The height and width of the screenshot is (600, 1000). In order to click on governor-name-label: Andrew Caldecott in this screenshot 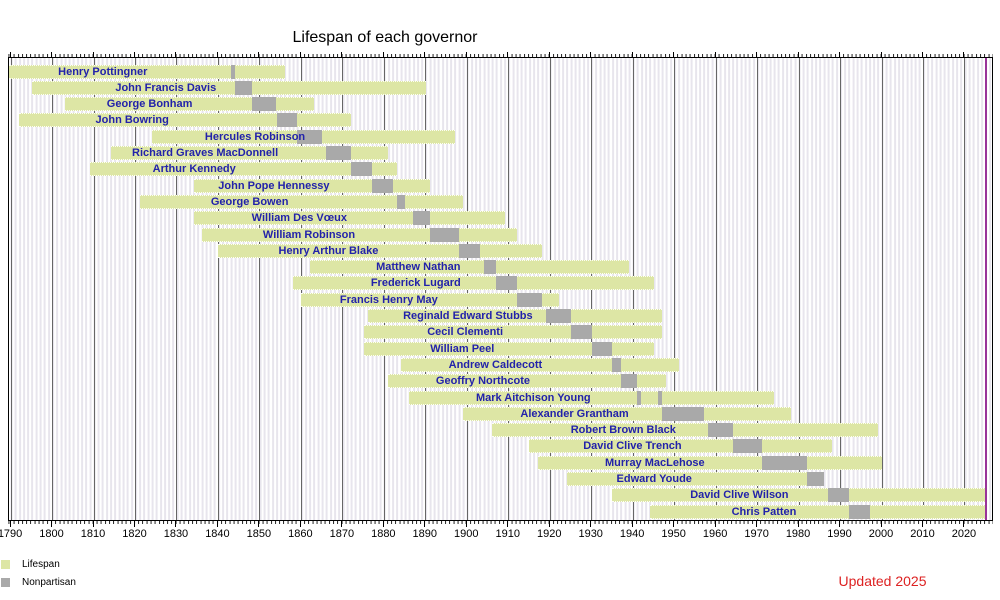, I will do `click(495, 364)`.